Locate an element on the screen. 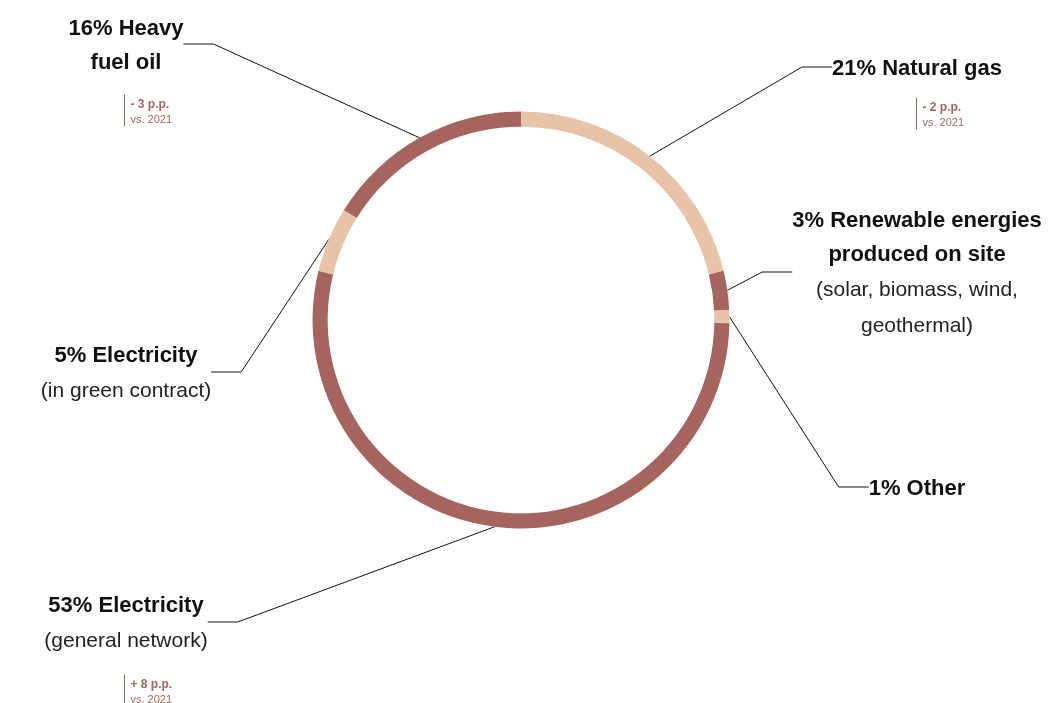  text: + 8 p.p. vs. 2021 is located at coordinates (151, 690).